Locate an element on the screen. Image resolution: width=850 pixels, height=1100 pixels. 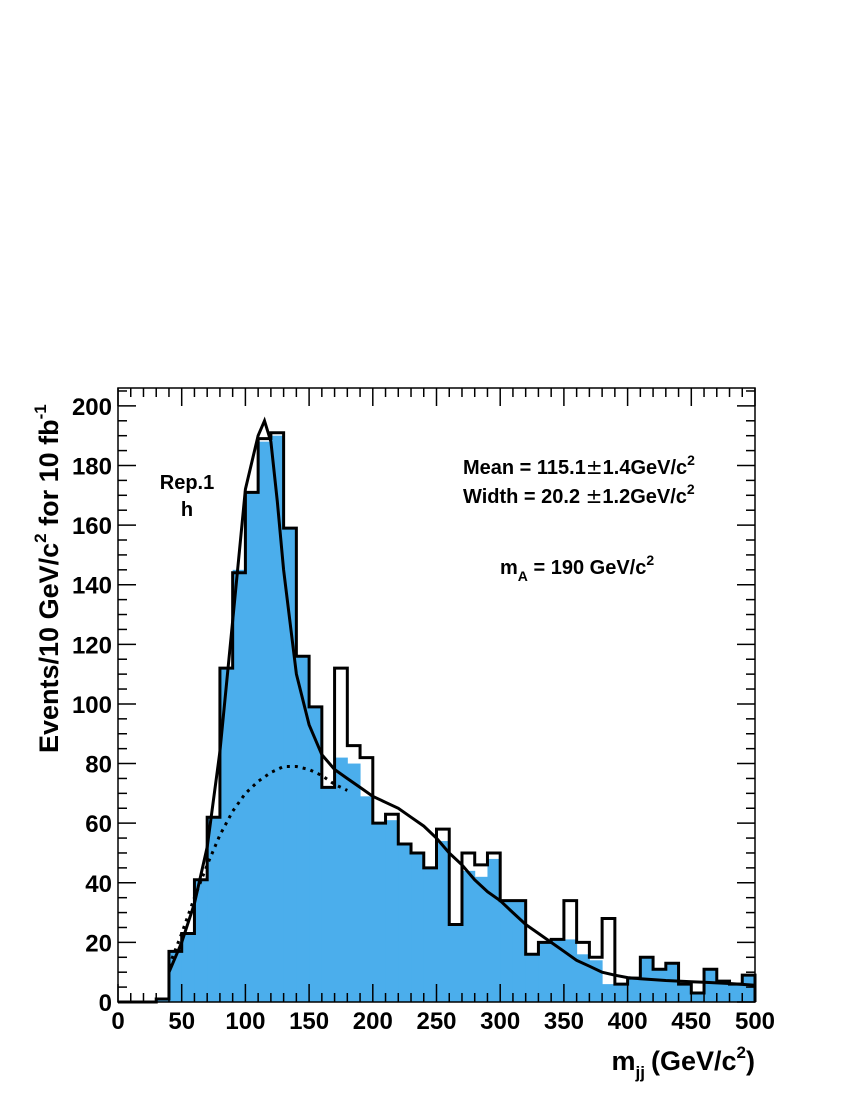
y-tick-label: 20 is located at coordinates (98, 943).